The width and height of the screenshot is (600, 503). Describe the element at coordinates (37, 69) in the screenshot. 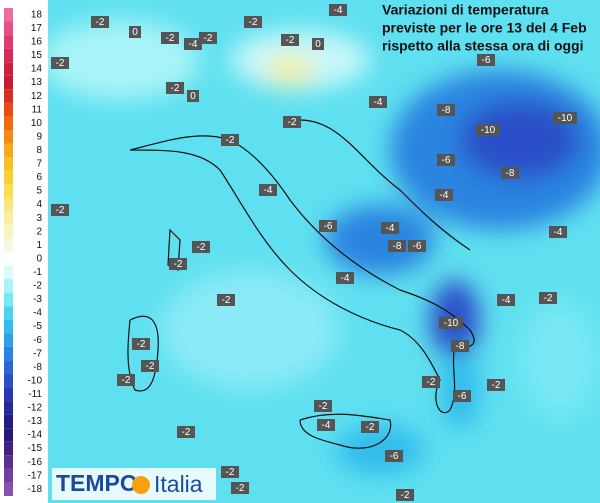

I see `legend-label: 14` at that location.